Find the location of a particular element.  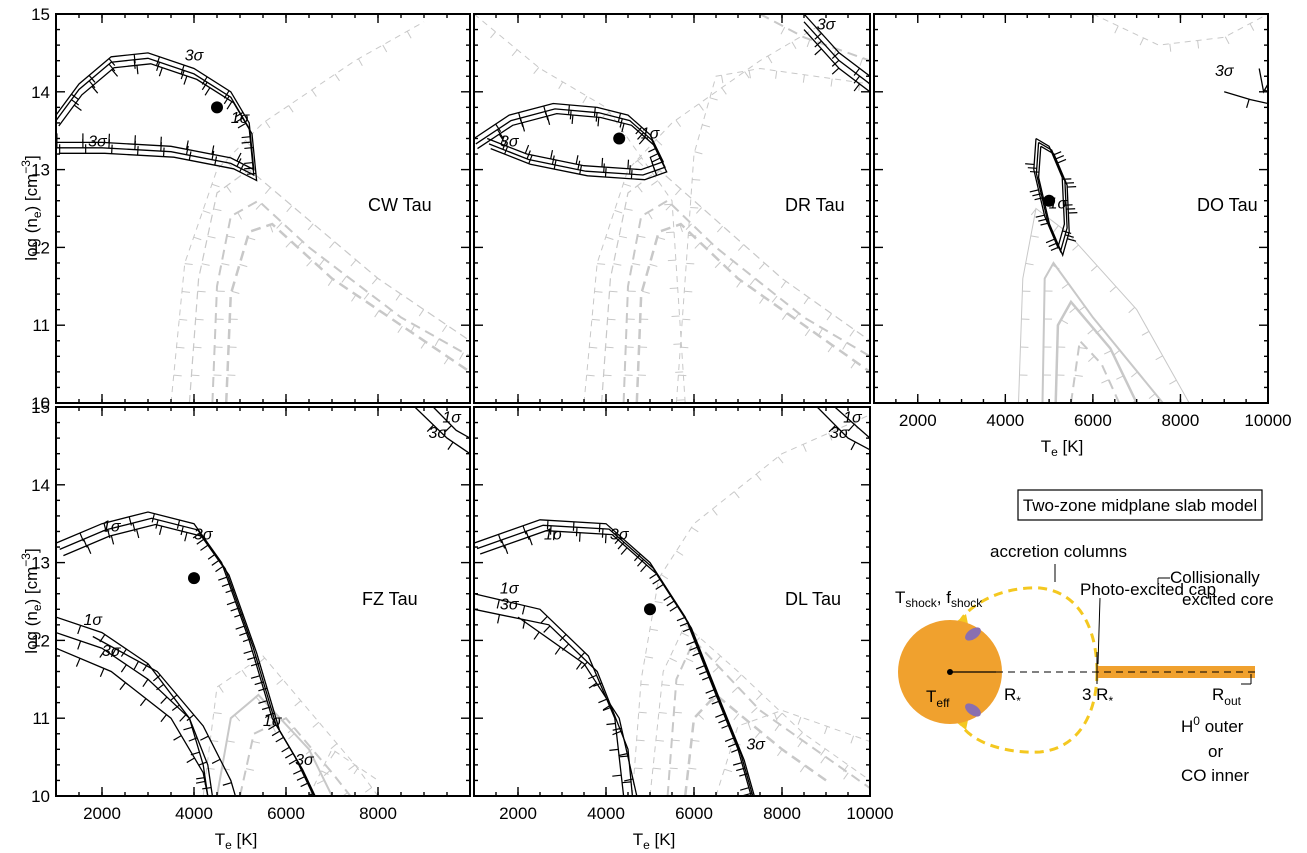

x-tick-label: 8000 is located at coordinates (1181, 420).